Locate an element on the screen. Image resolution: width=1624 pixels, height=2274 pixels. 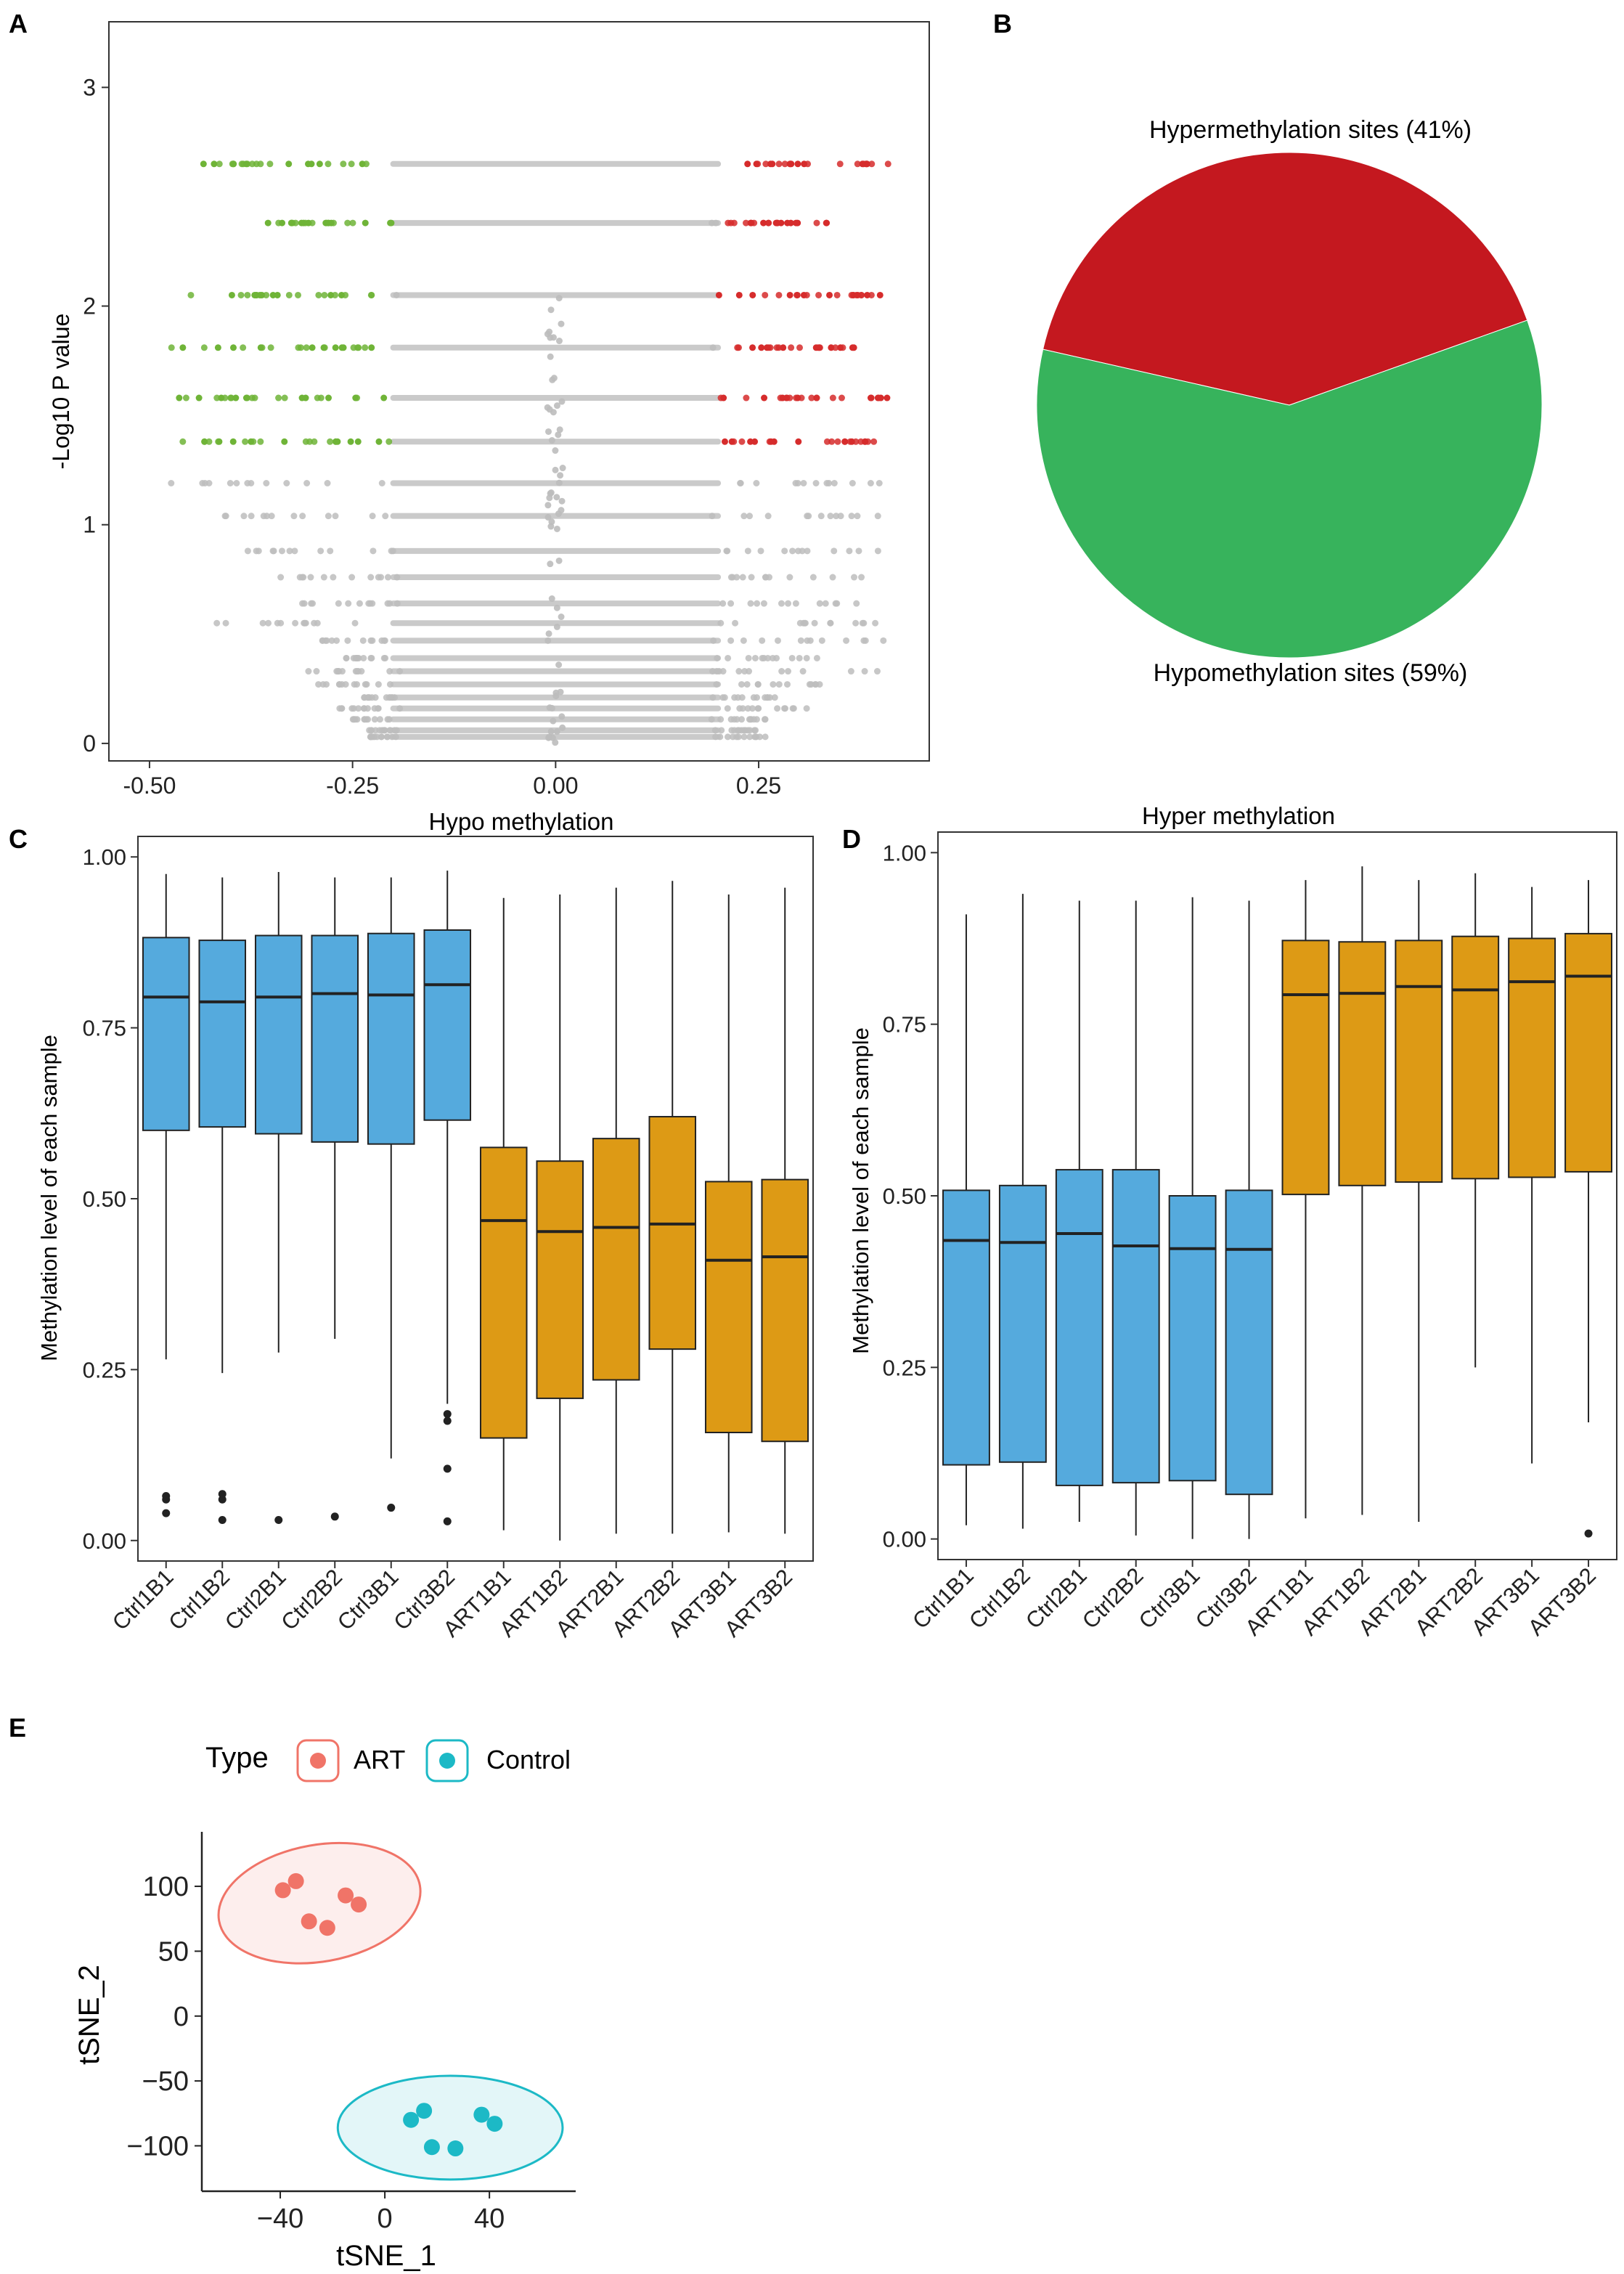
legend-key-art-dot is located at coordinates (318, 1761).